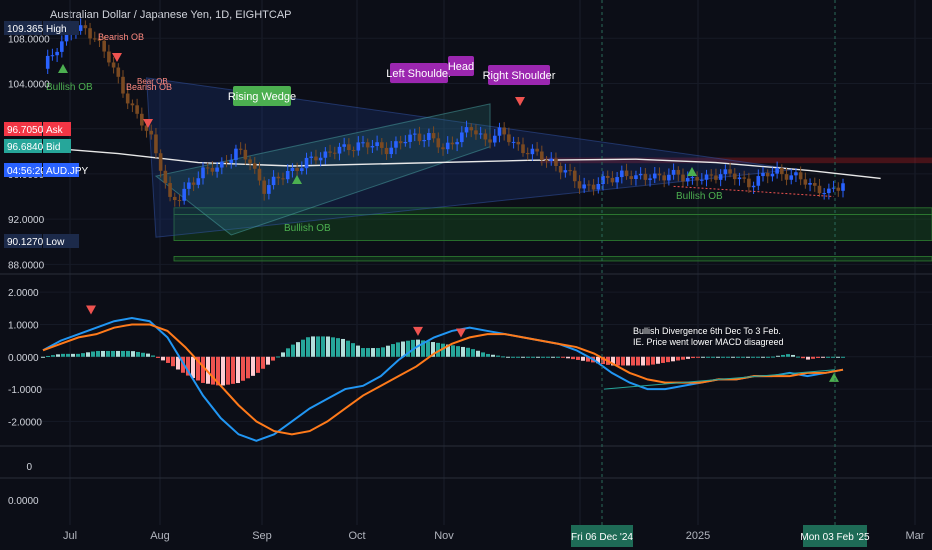 This screenshot has height=550, width=932. I want to click on buy-marker, so click(692, 171).